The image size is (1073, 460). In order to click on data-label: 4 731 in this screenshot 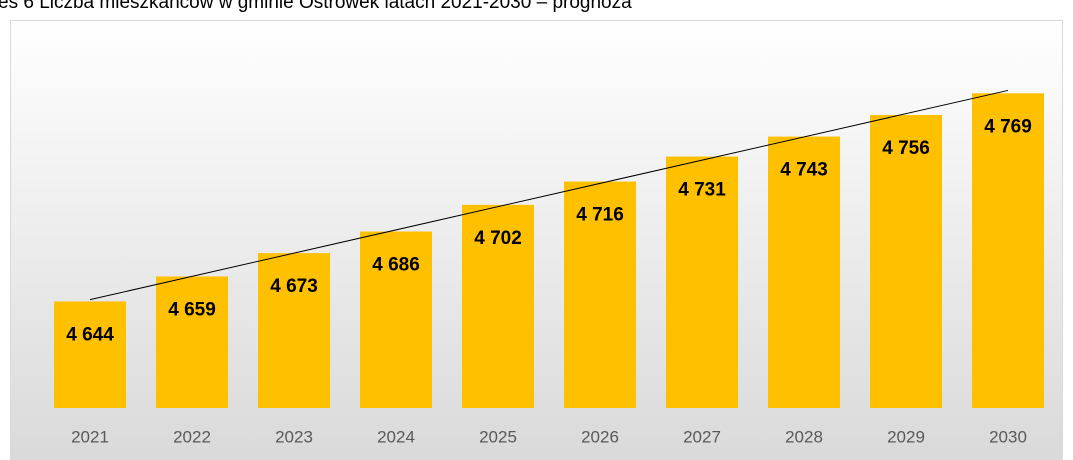, I will do `click(702, 190)`.